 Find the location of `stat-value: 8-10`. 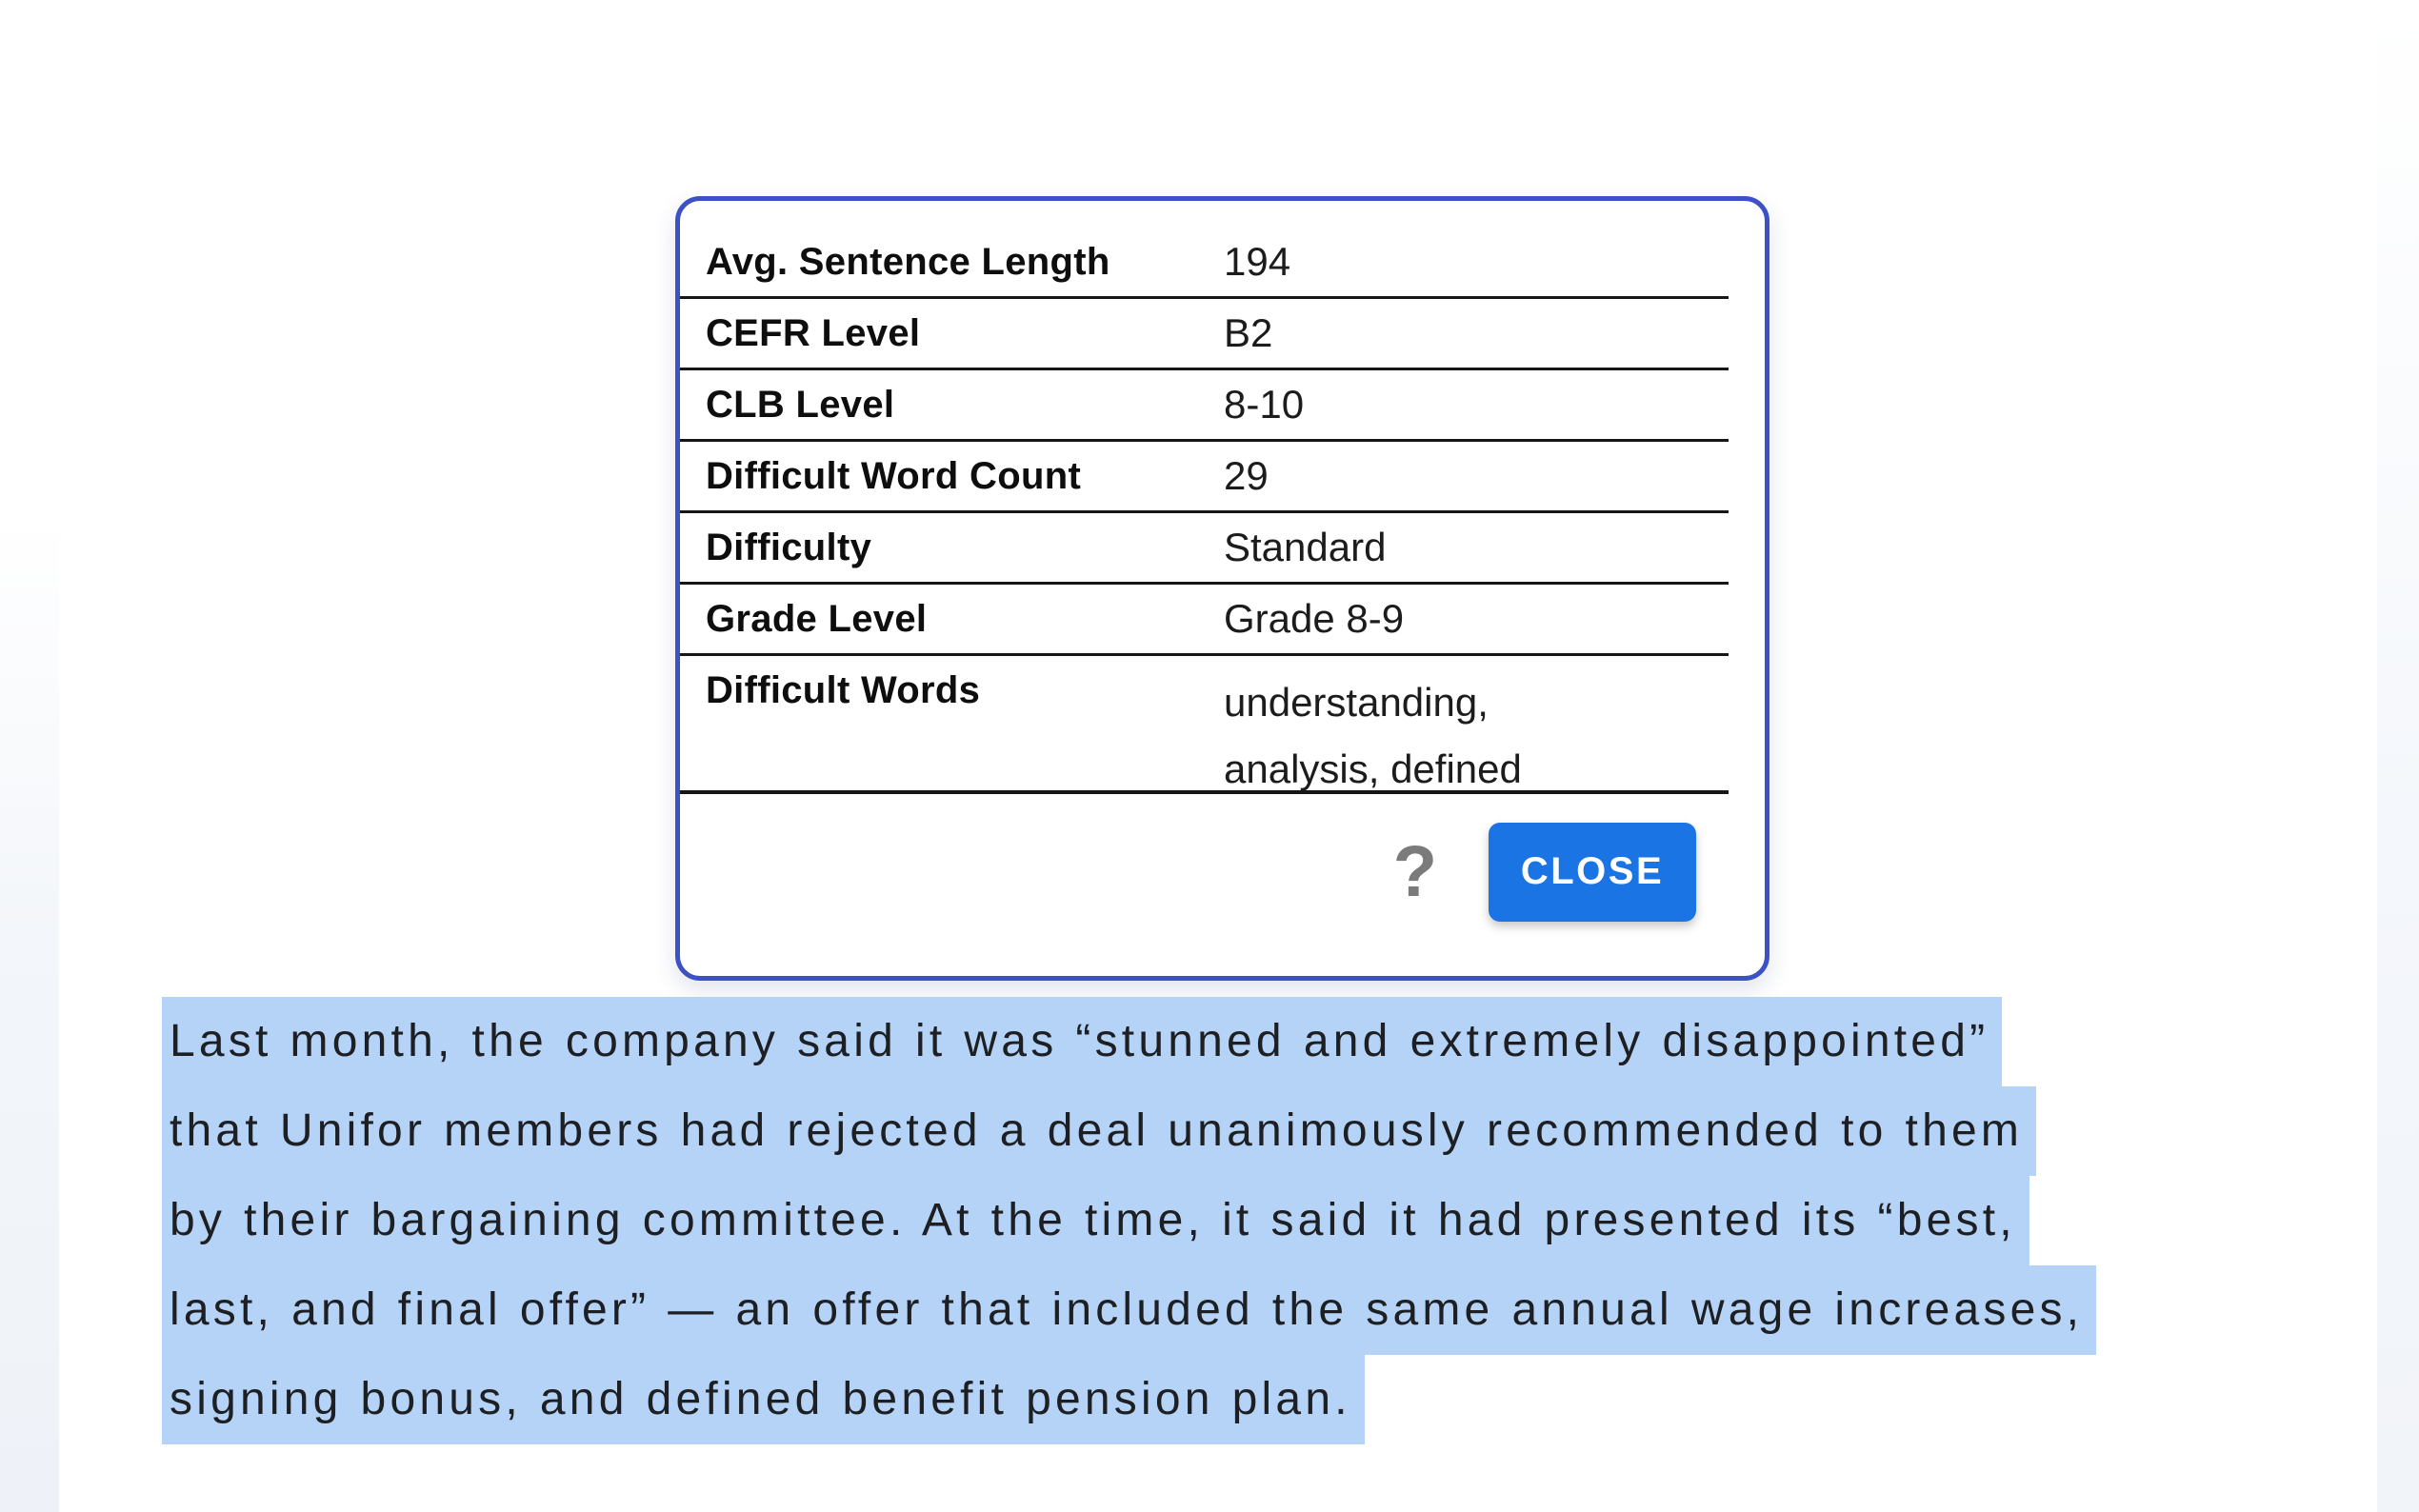

stat-value: 8-10 is located at coordinates (1264, 404).